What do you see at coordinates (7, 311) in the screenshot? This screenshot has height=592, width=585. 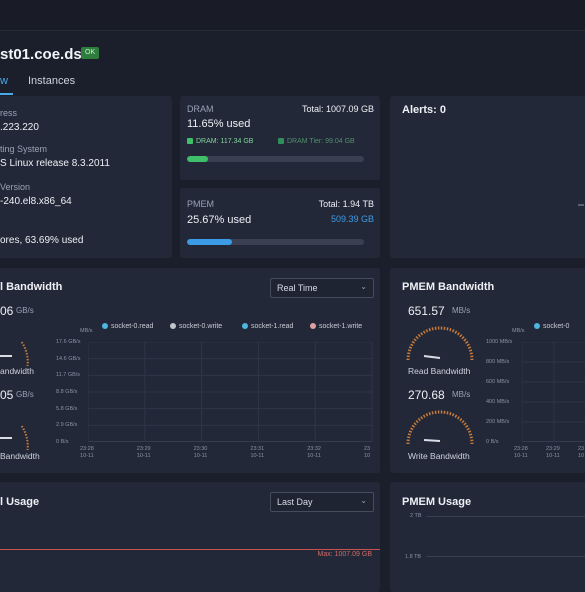 I see `dram-read-value: 06` at bounding box center [7, 311].